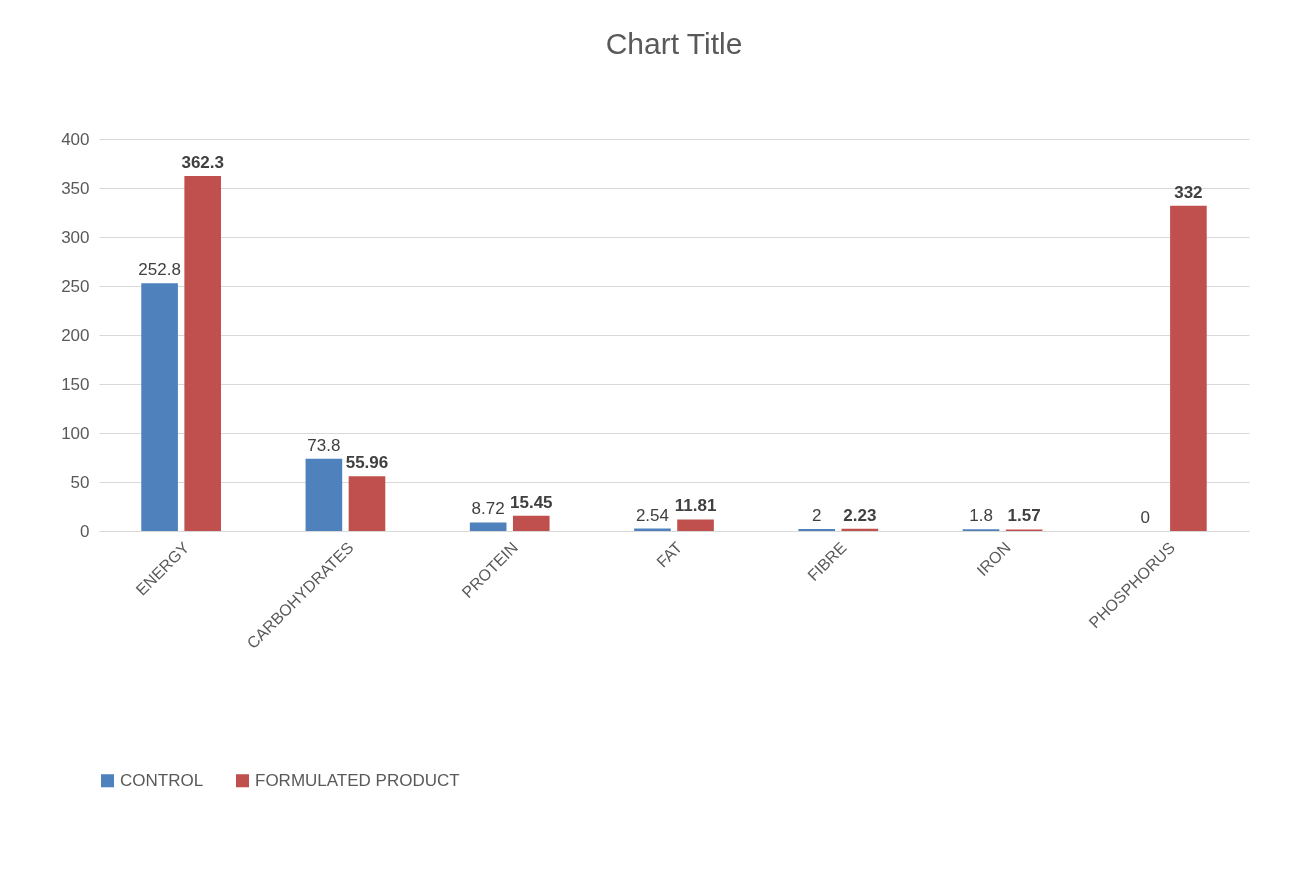 The width and height of the screenshot is (1314, 881). Describe the element at coordinates (162, 780) in the screenshot. I see `legend-label: CONTROL` at that location.